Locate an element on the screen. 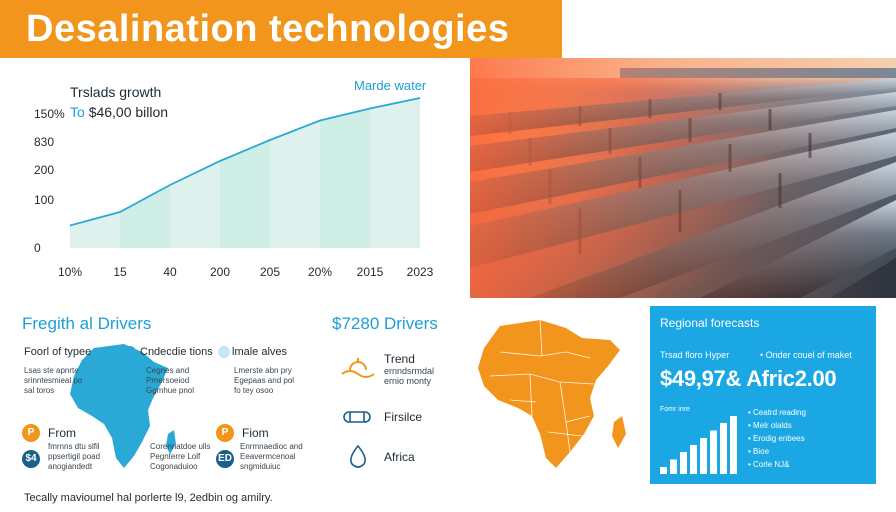 The width and height of the screenshot is (896, 512). chart-line is located at coordinates (245, 162).